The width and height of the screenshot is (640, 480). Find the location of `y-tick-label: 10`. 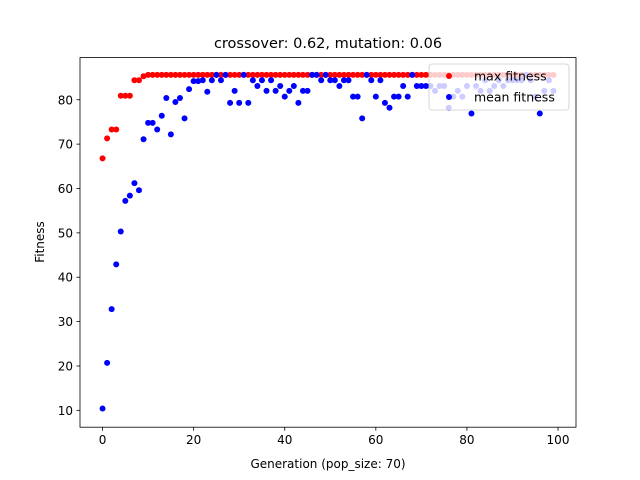

y-tick-label: 10 is located at coordinates (65, 411).